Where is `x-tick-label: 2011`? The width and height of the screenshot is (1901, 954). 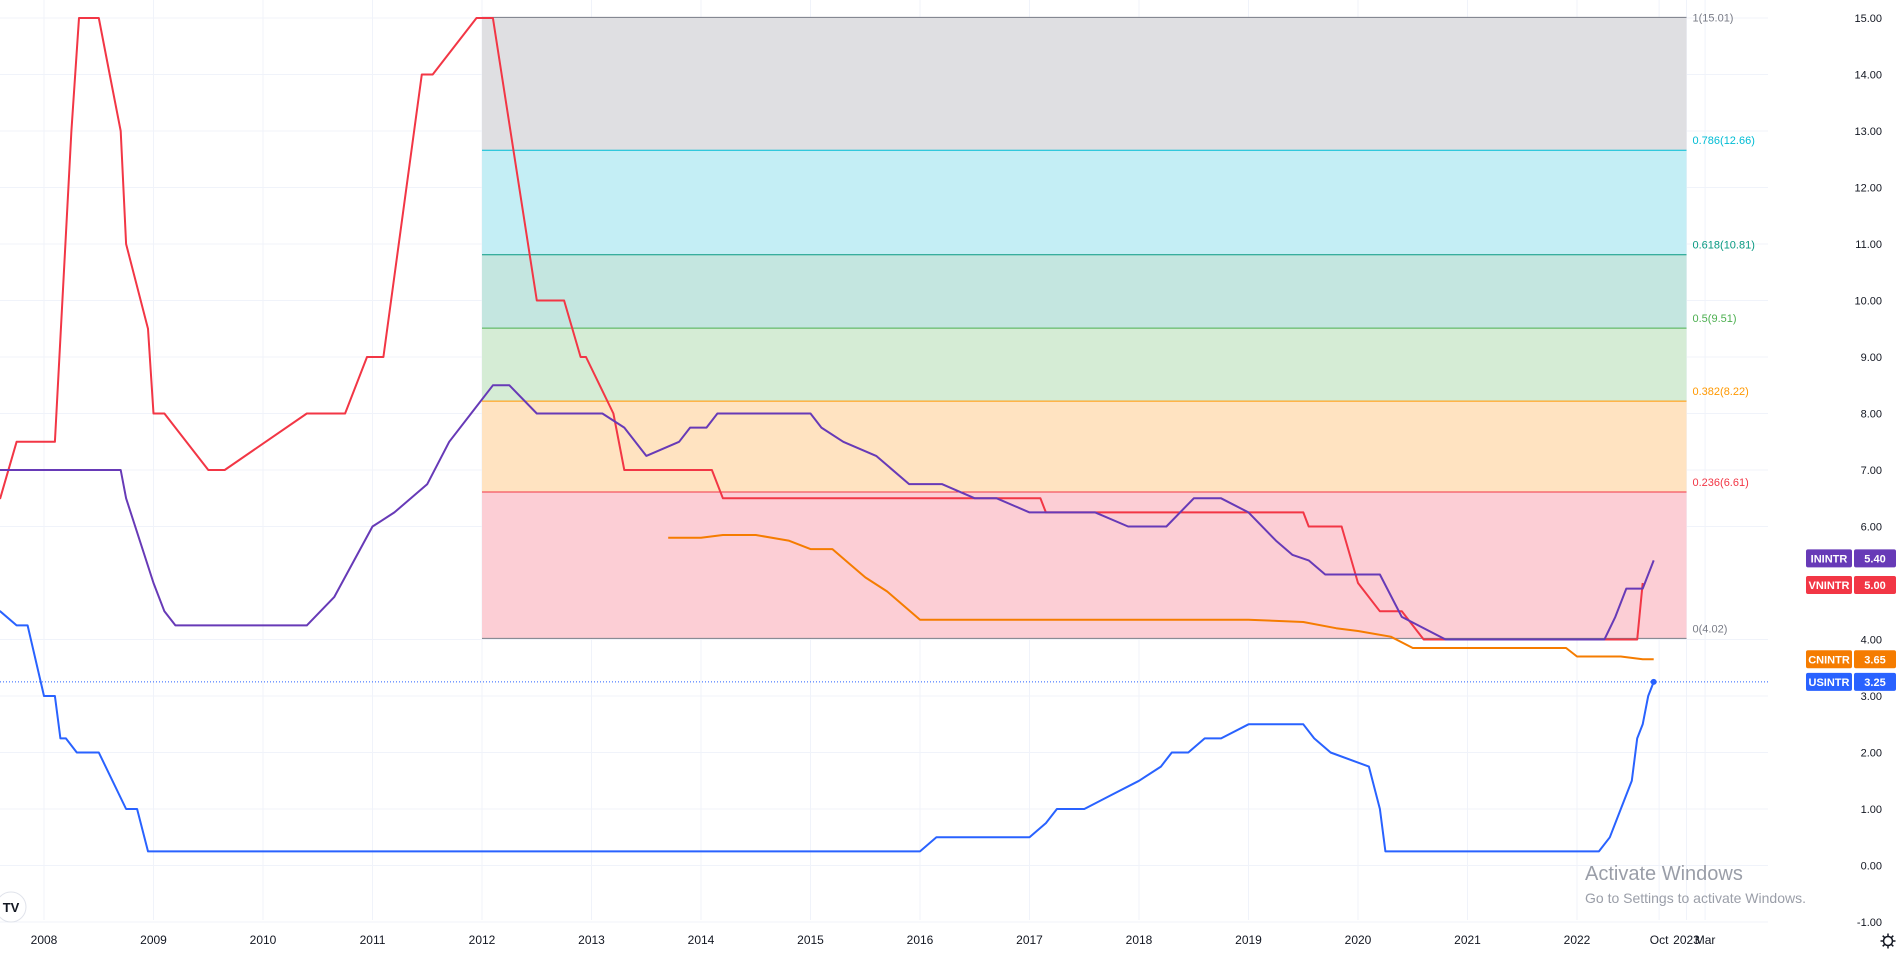 x-tick-label: 2011 is located at coordinates (373, 940).